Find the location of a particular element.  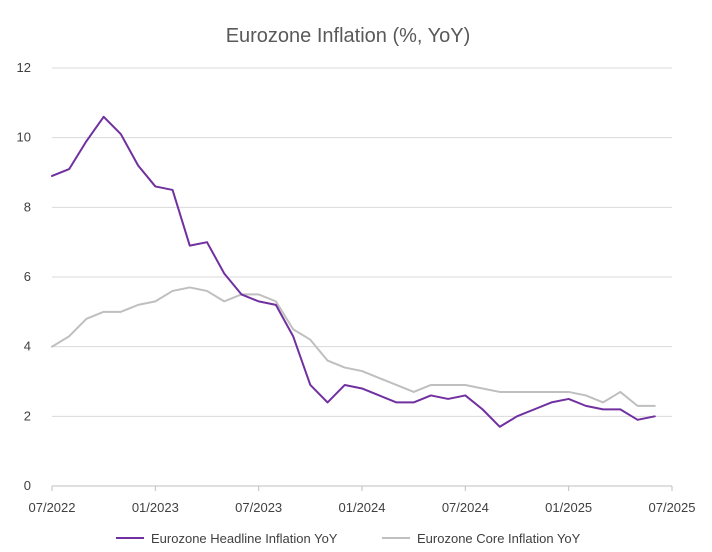

y-tick-label: 12 is located at coordinates (24, 67).